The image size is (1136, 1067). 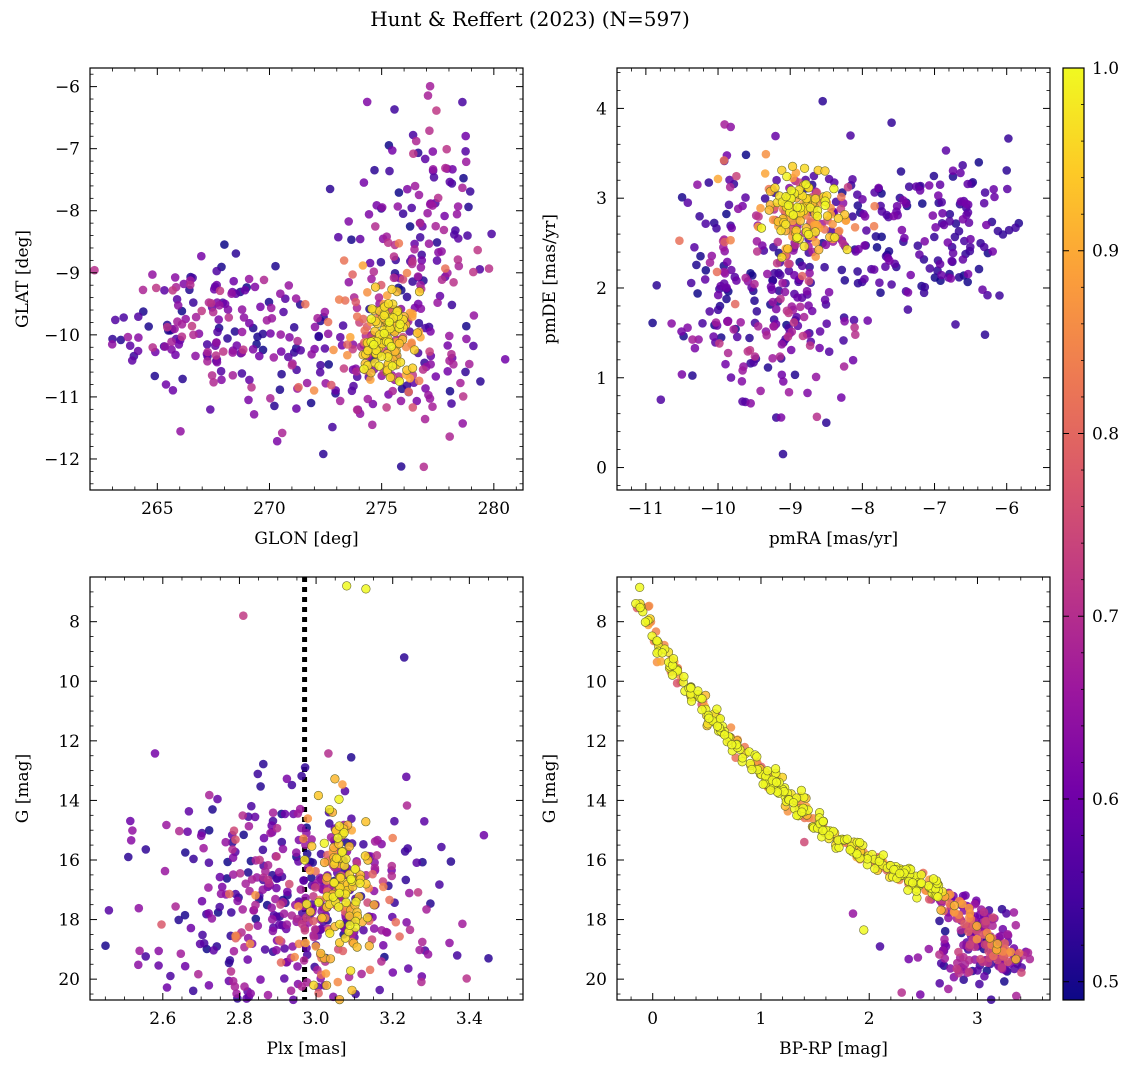 What do you see at coordinates (601, 623) in the screenshot?
I see `y-tick-label: 8` at bounding box center [601, 623].